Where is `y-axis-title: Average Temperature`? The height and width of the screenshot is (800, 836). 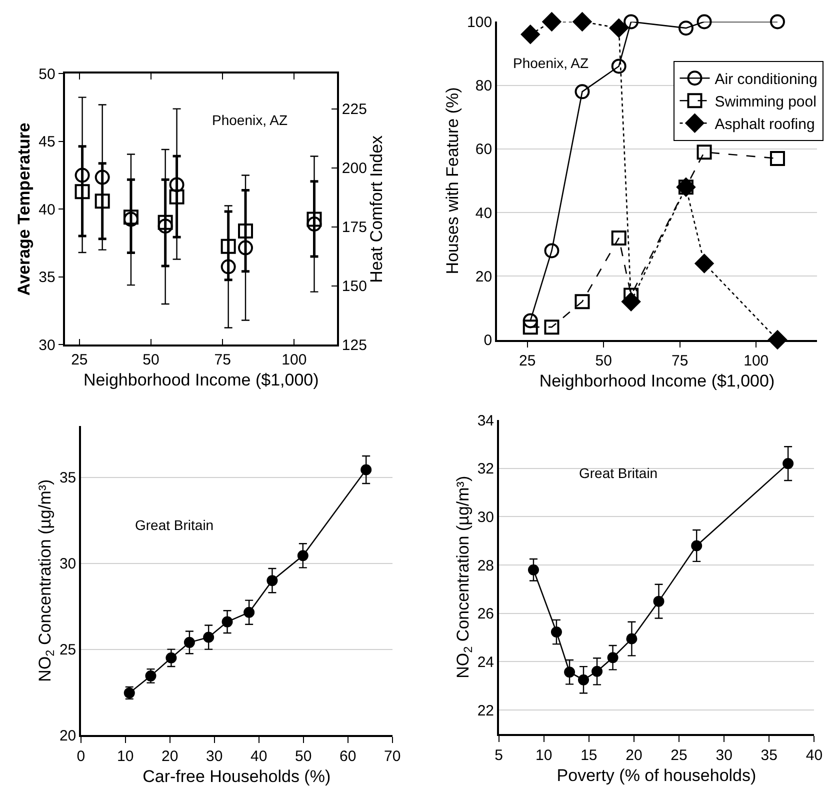
y-axis-title: Average Temperature is located at coordinates (24, 209).